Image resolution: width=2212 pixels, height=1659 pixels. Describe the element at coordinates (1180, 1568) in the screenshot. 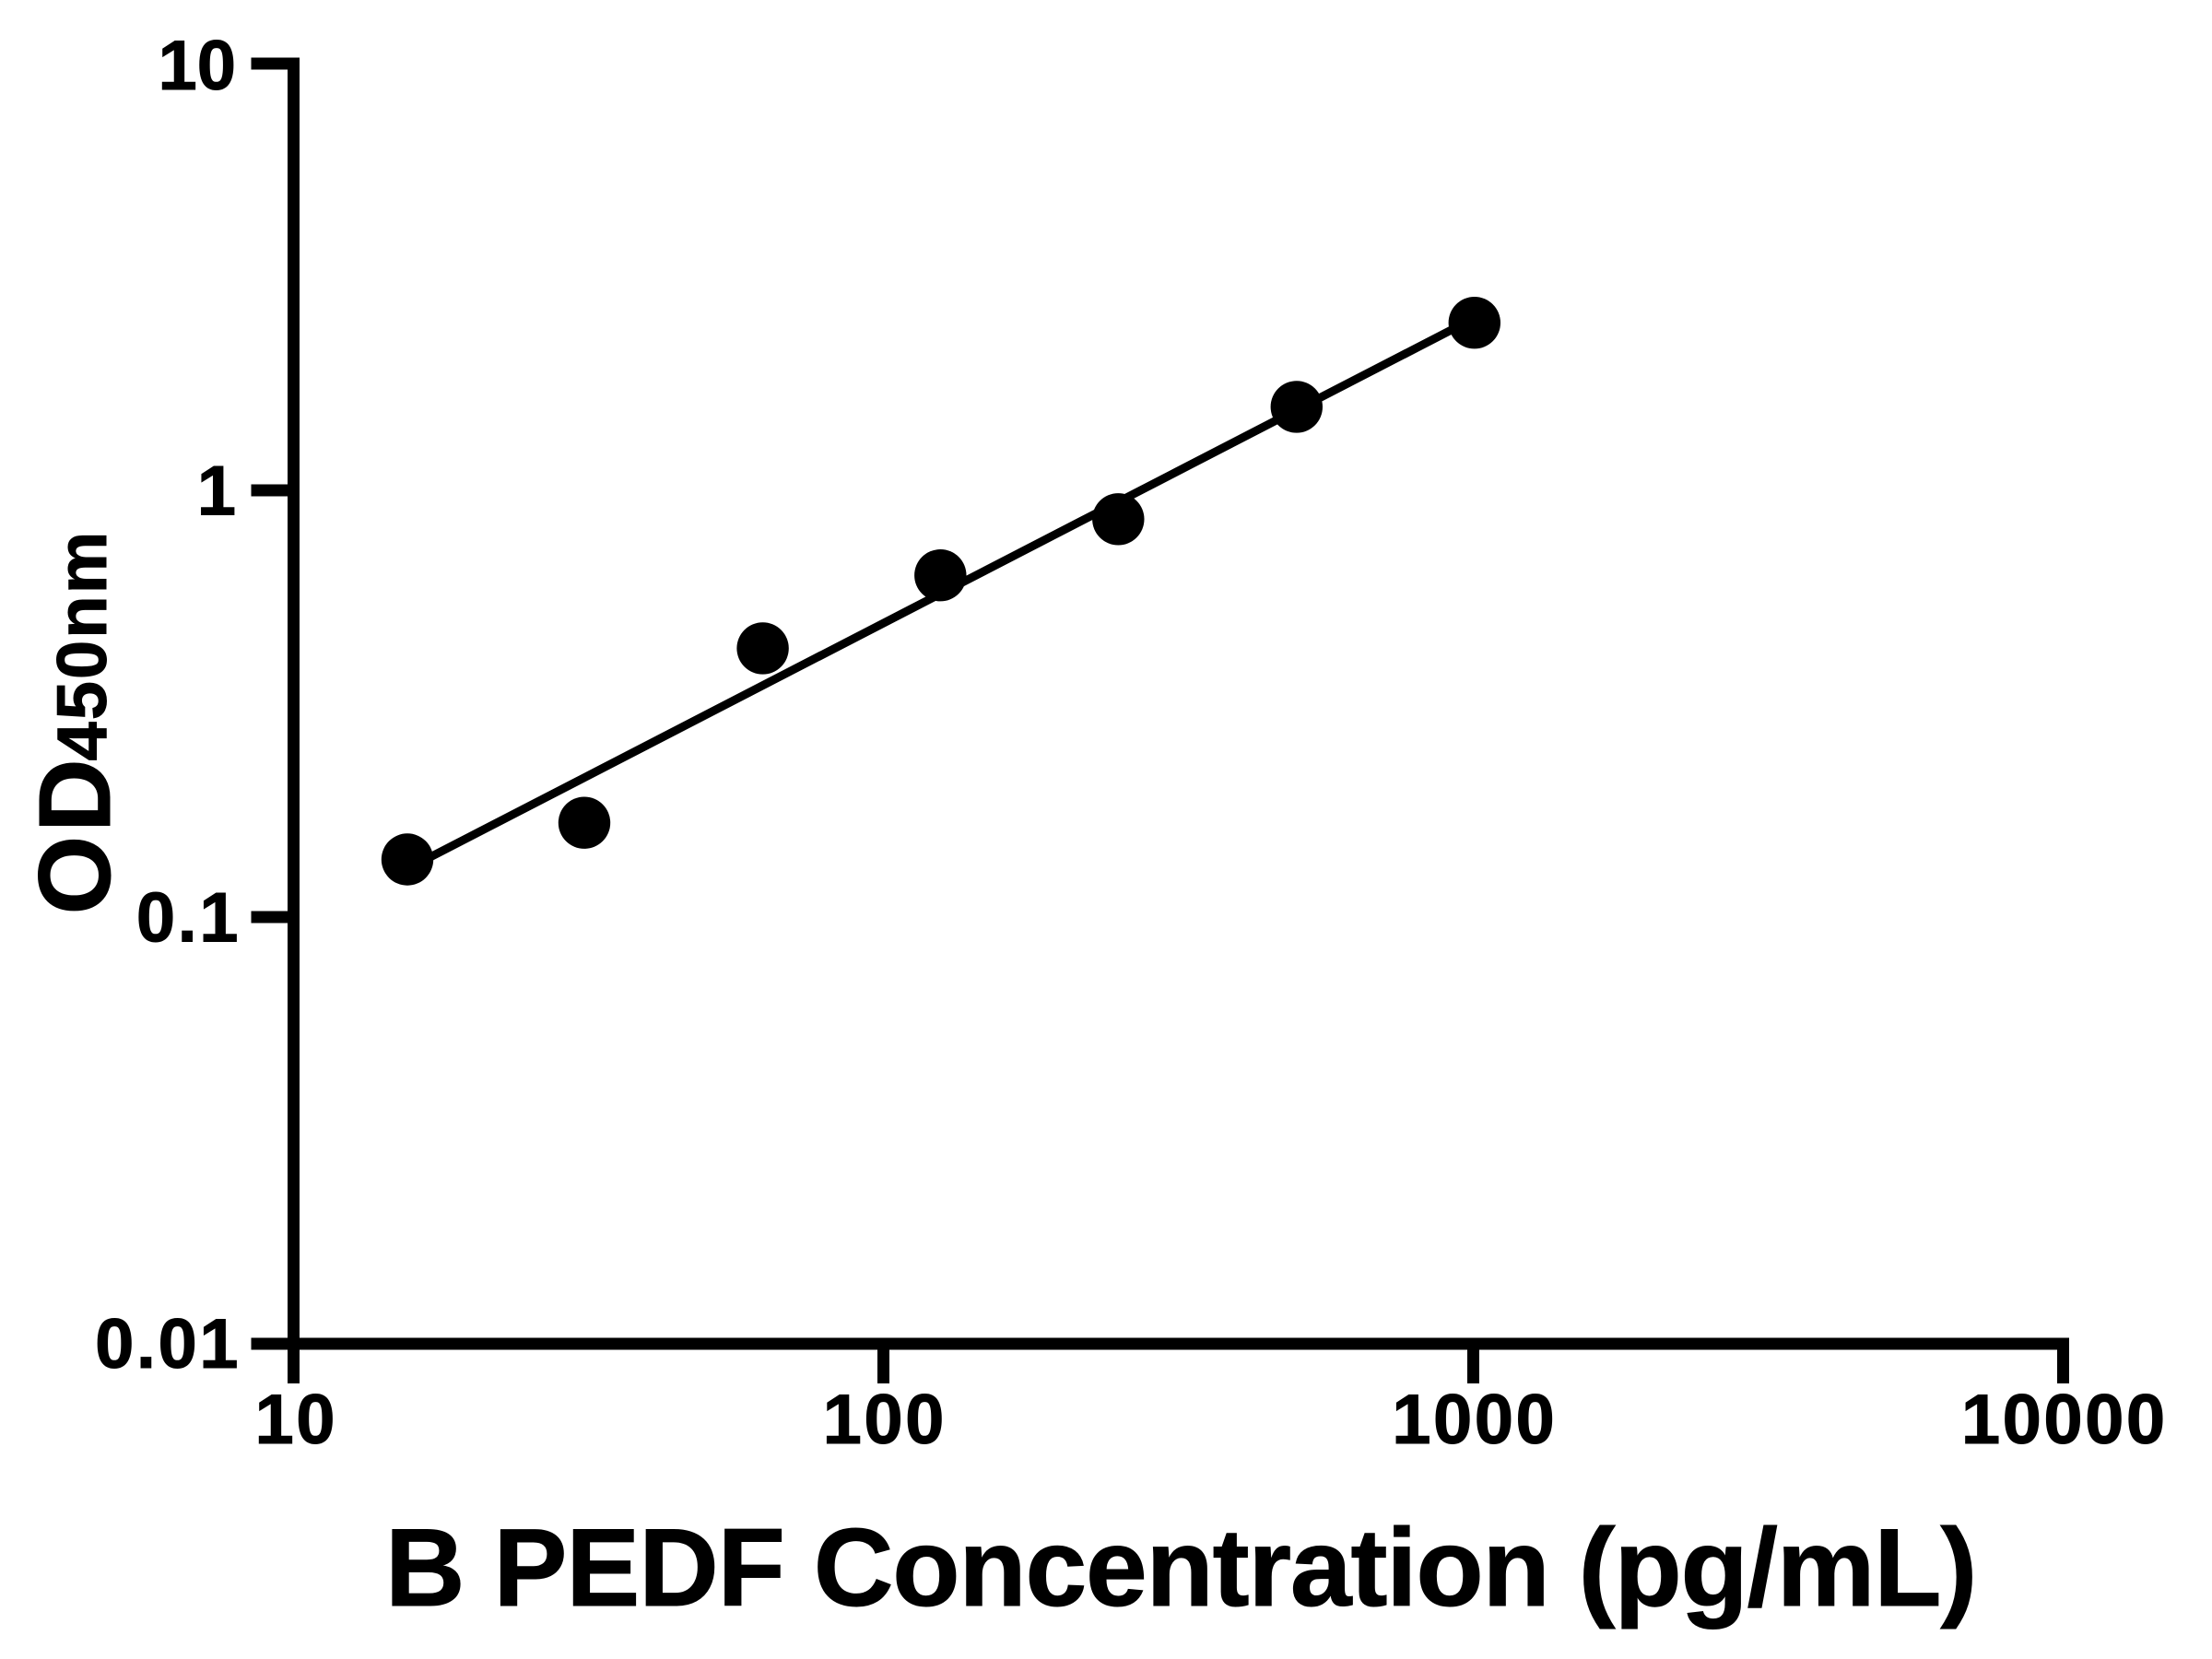

I see `svg-text: B PEDF Concentration (pg/mL)` at that location.